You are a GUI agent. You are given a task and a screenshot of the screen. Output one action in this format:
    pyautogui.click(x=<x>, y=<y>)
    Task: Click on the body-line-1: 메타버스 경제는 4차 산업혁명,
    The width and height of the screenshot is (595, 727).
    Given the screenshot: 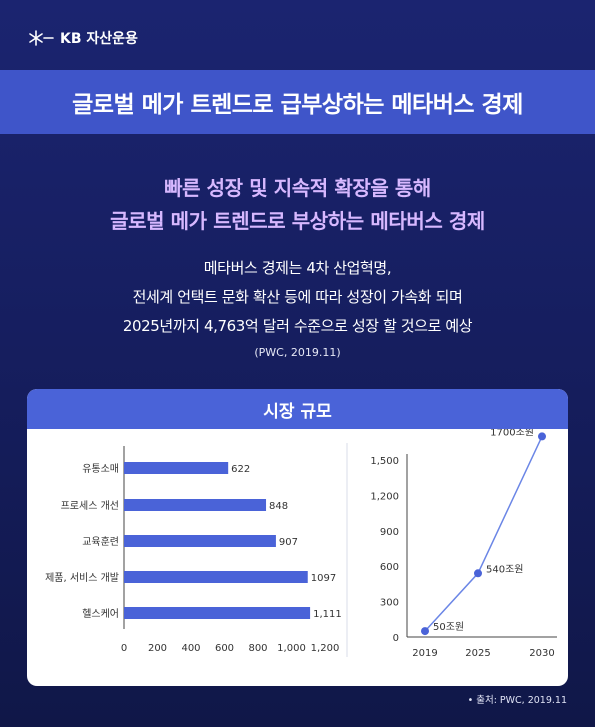 What is the action you would take?
    pyautogui.click(x=297, y=268)
    